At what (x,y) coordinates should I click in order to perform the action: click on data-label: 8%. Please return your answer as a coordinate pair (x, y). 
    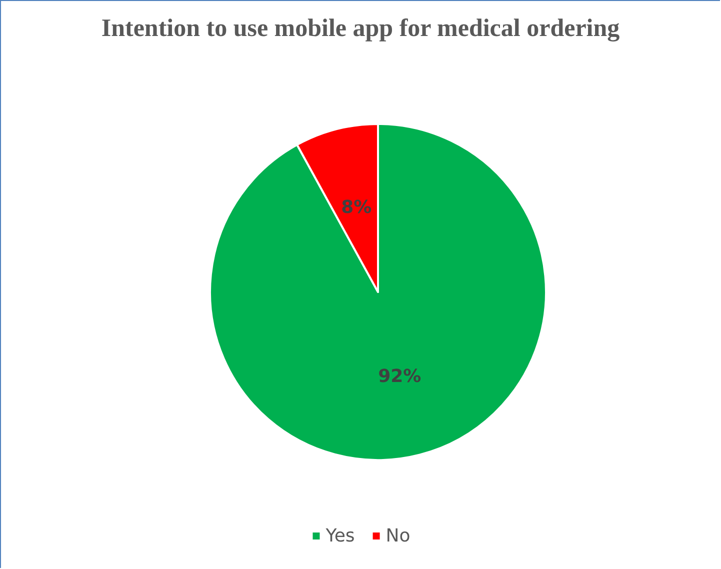
    Looking at the image, I should click on (356, 207).